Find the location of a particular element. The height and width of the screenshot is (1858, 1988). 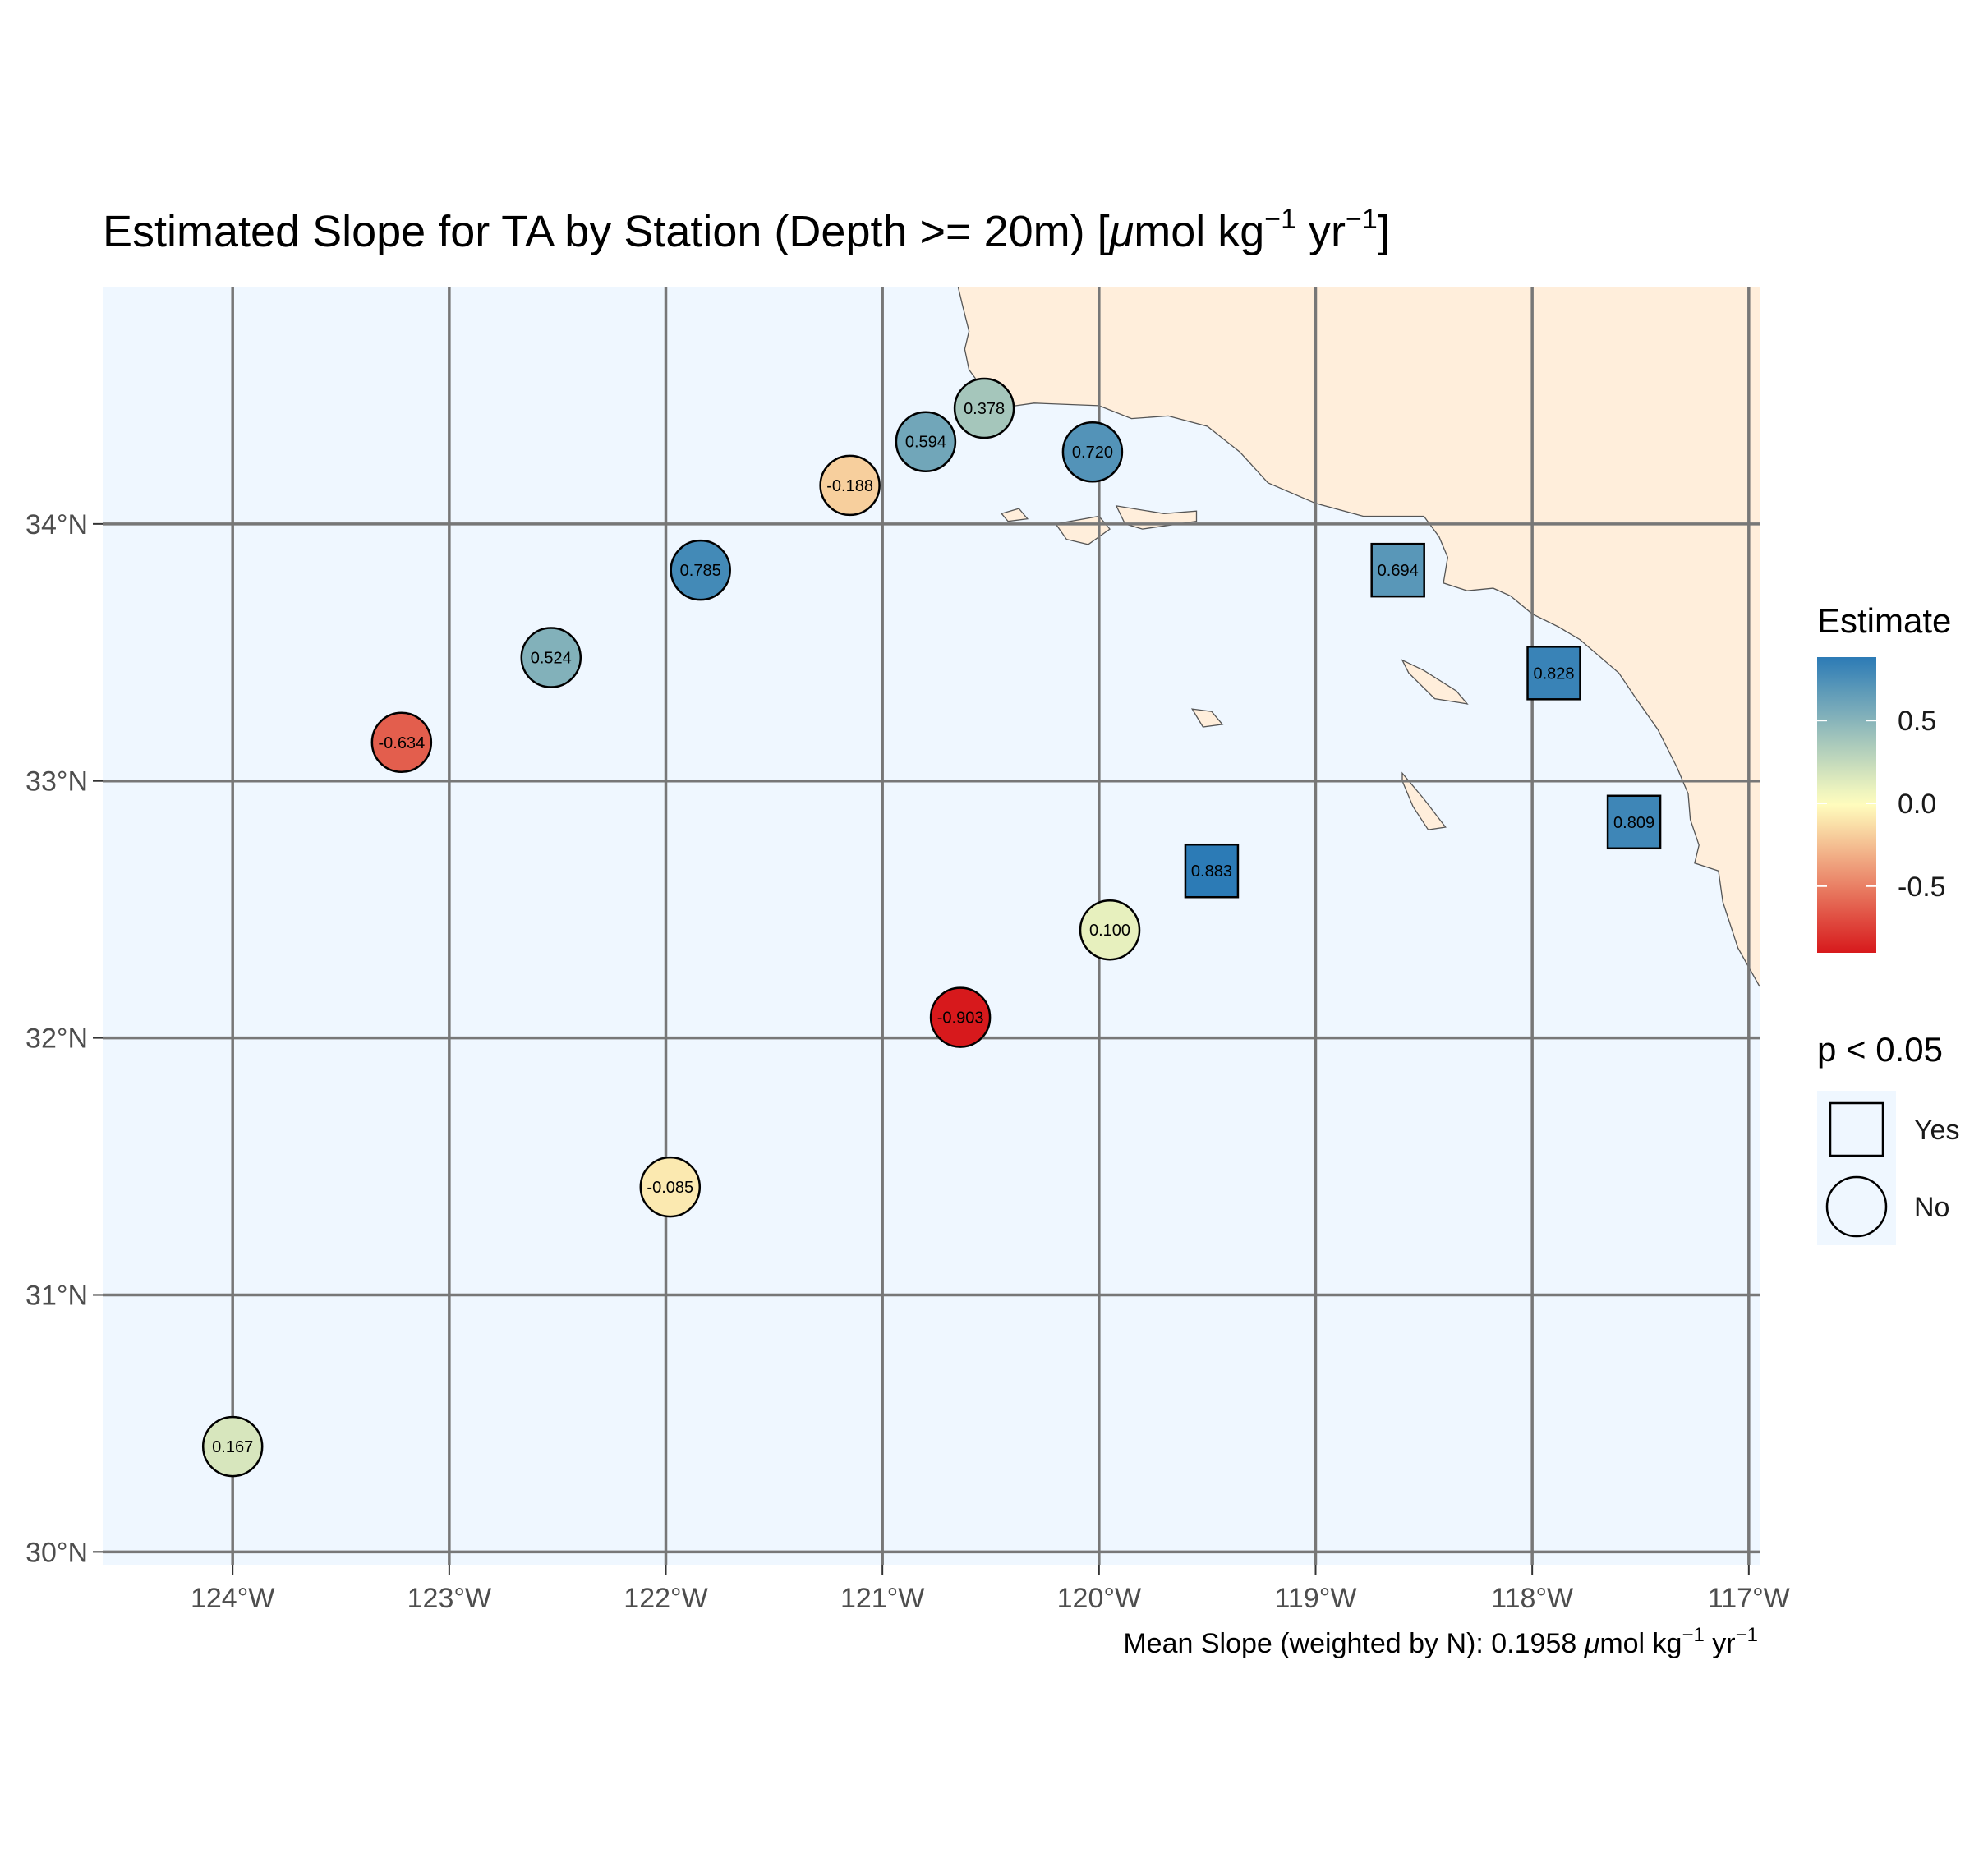

data-label: 0.378 is located at coordinates (985, 409).